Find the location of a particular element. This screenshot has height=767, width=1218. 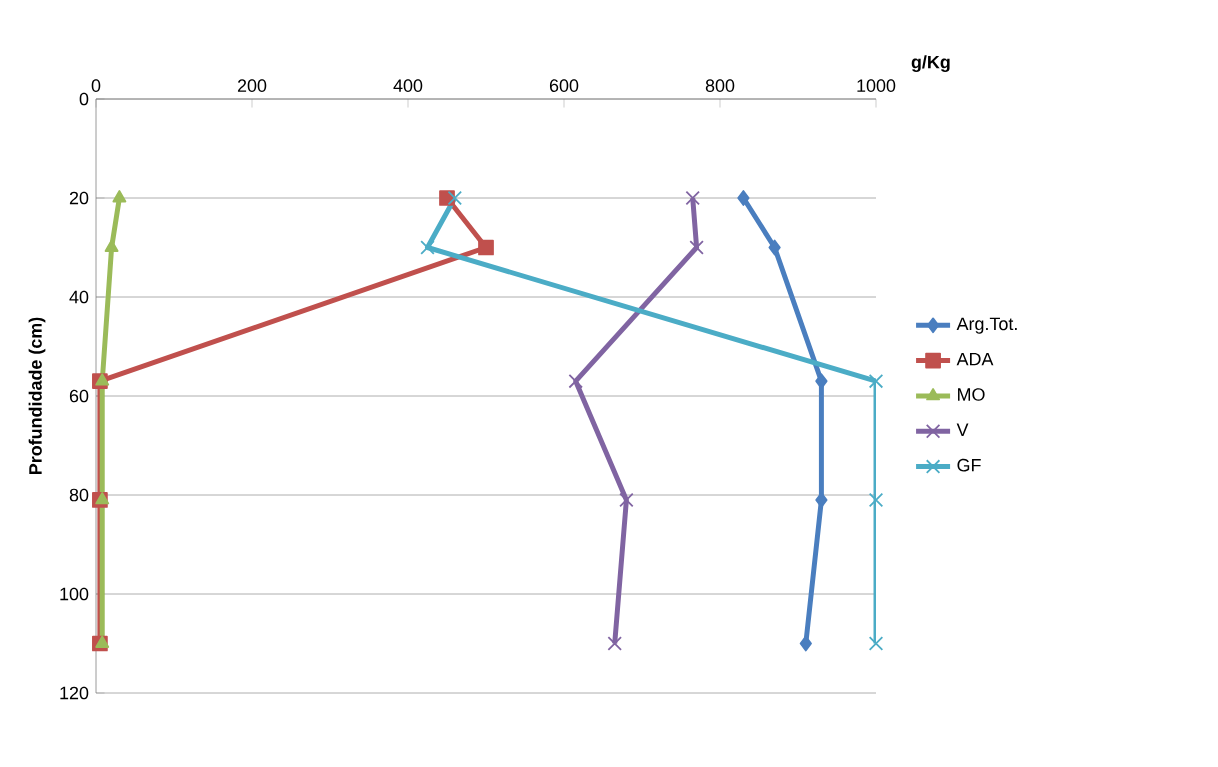

legend-label: GF is located at coordinates (969, 465).